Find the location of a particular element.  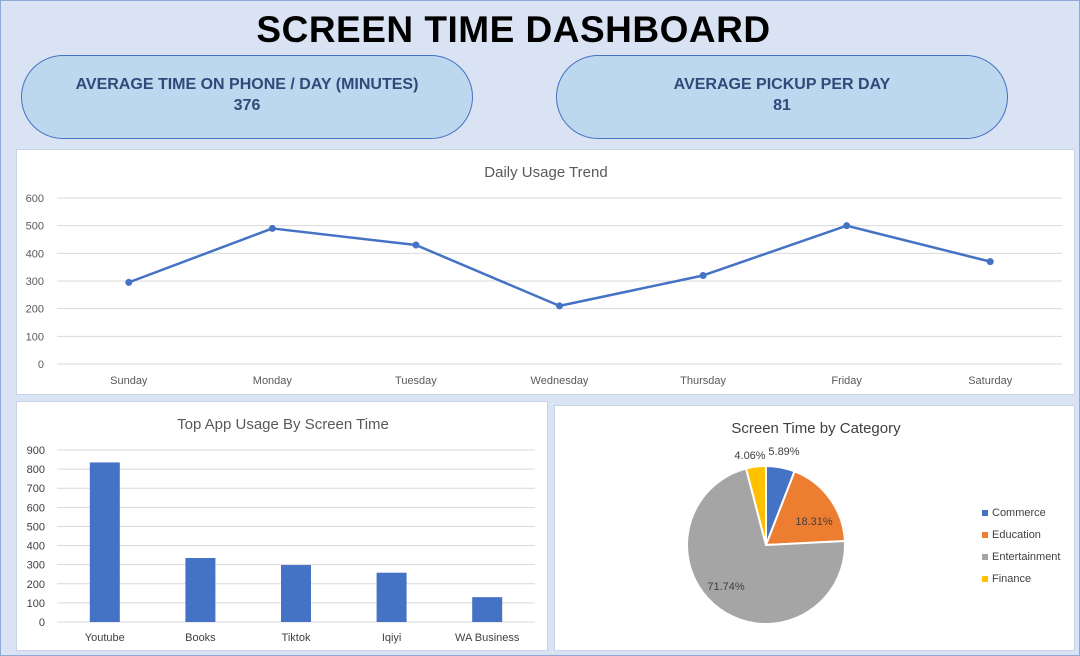

x-tick-label: Tiktok is located at coordinates (296, 638).